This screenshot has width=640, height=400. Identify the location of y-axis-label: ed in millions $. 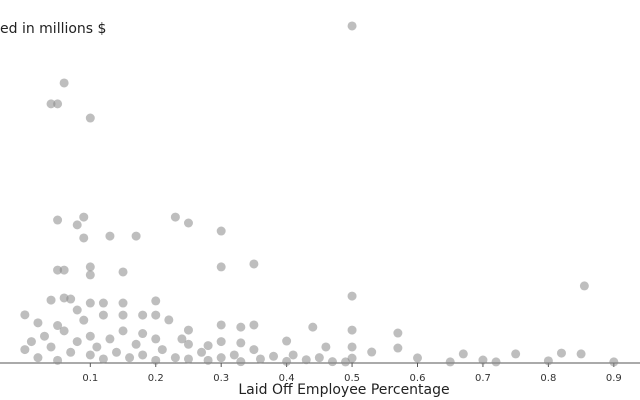
(53, 29).